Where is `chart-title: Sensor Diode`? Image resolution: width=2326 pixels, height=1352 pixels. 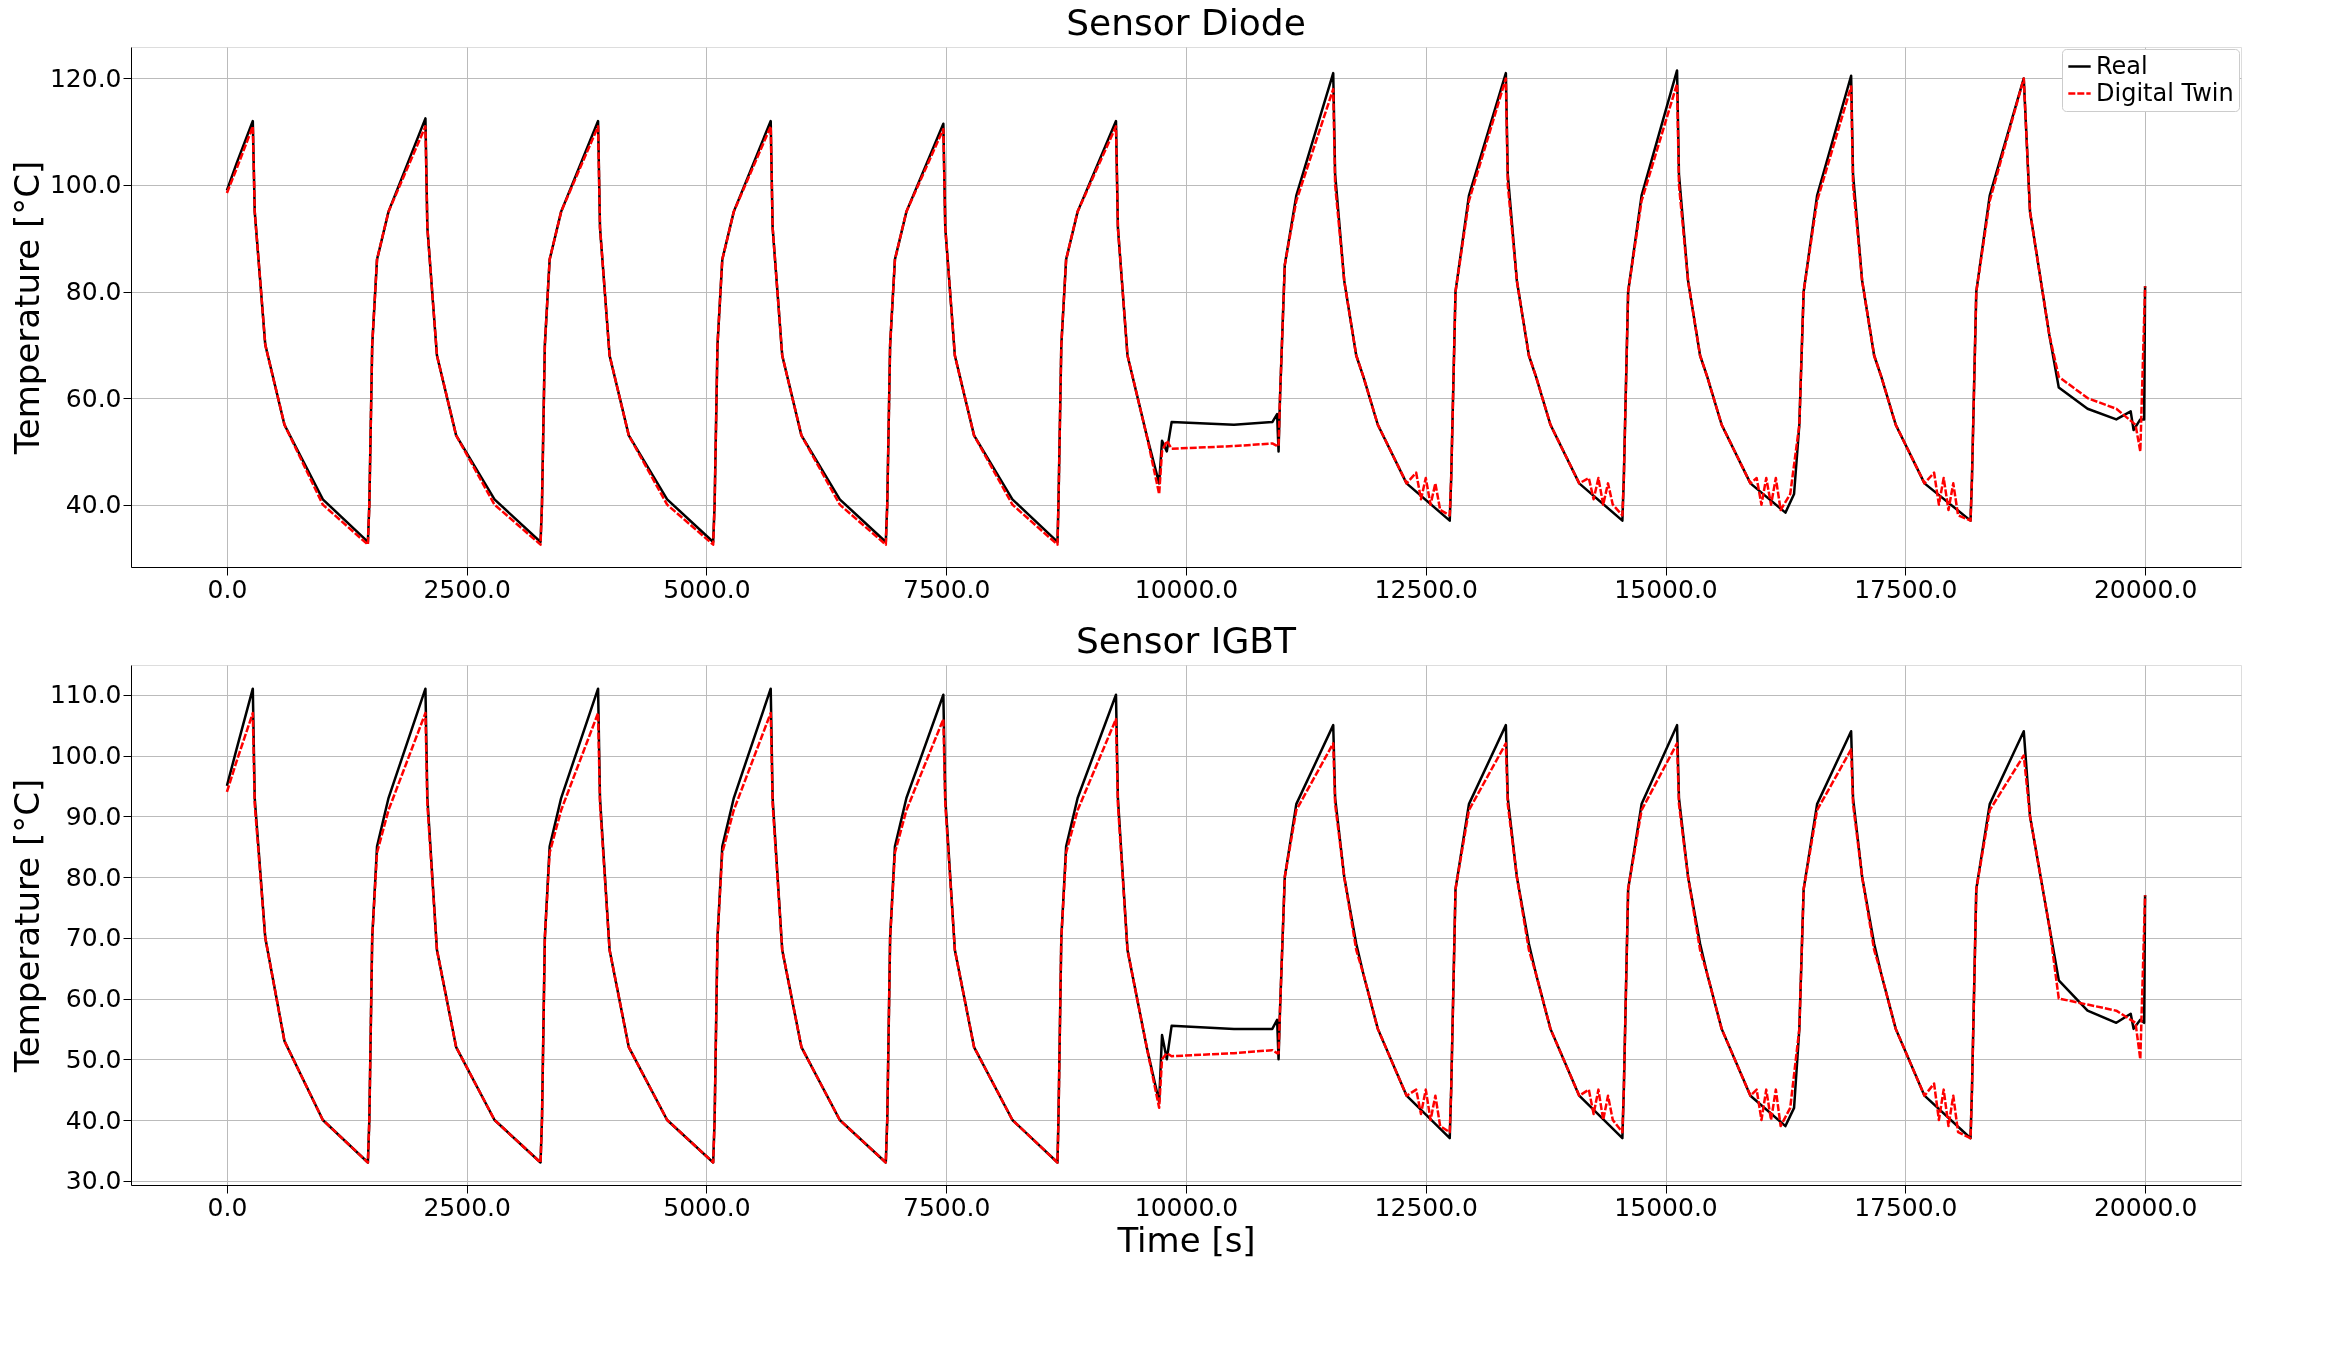
chart-title: Sensor Diode is located at coordinates (1186, 22).